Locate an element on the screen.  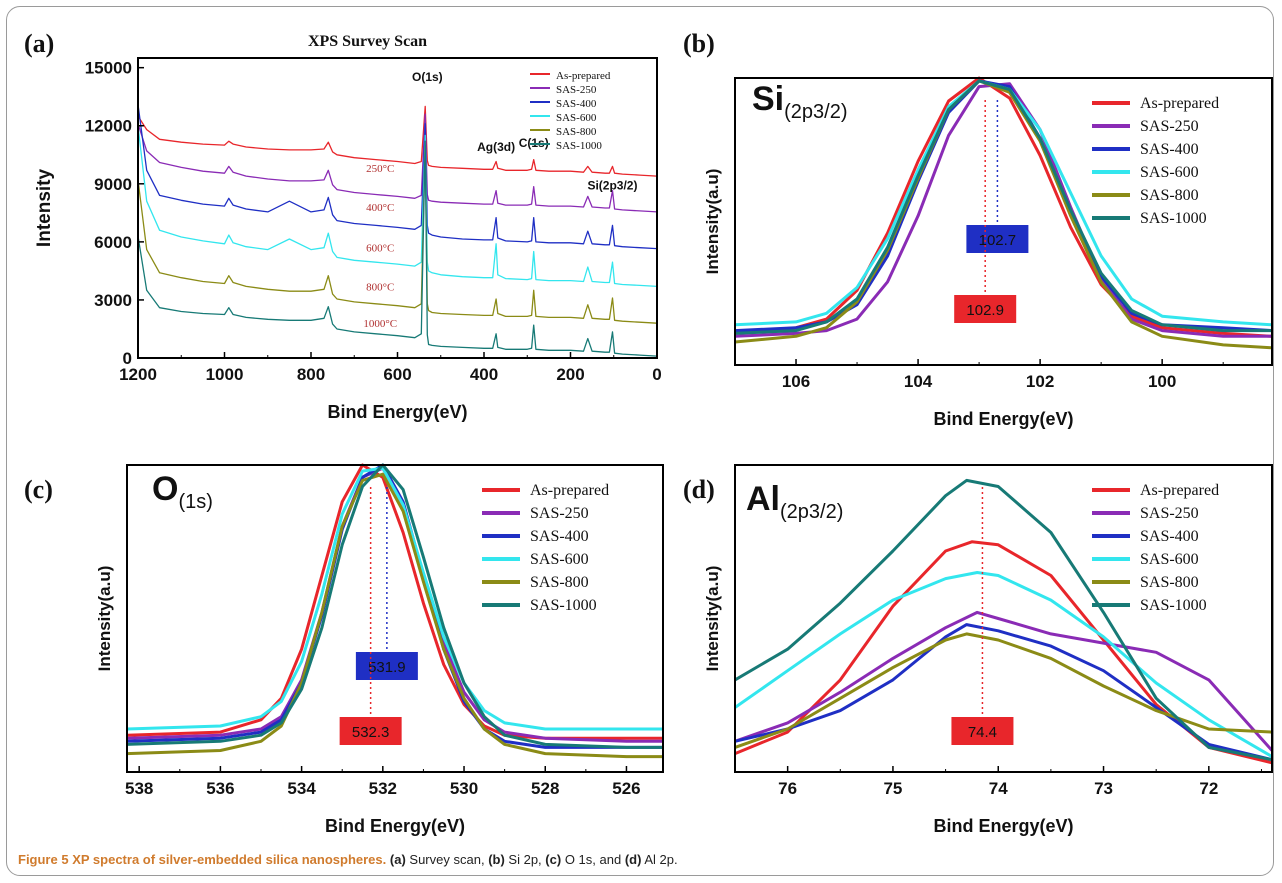
x-tick-label-b-3: 100 is located at coordinates (1162, 381).